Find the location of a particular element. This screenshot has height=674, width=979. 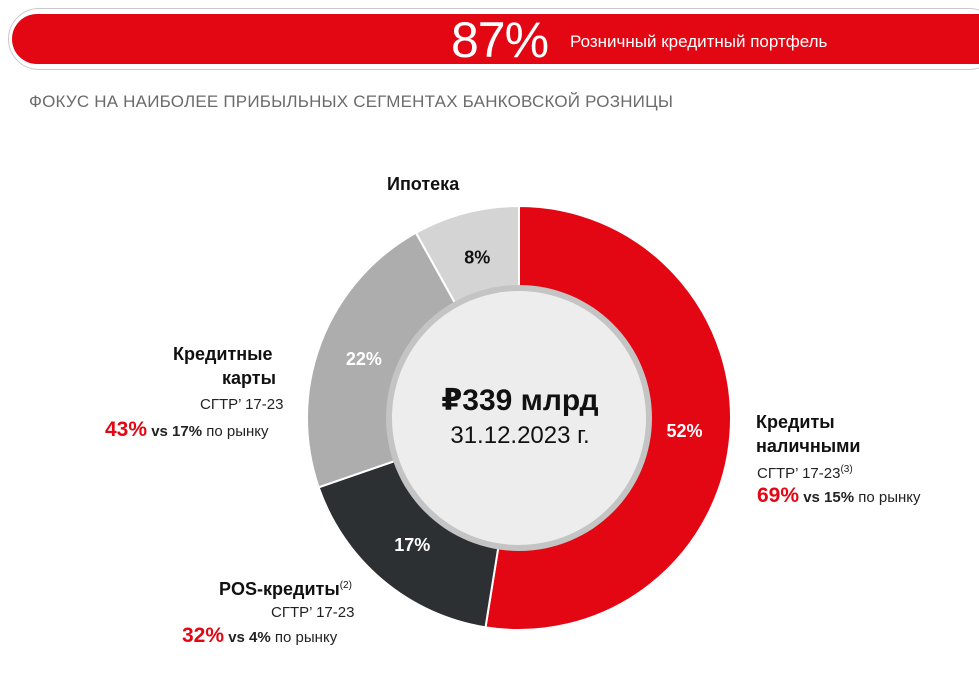

cards-cagr-value: 43% is located at coordinates (126, 429).